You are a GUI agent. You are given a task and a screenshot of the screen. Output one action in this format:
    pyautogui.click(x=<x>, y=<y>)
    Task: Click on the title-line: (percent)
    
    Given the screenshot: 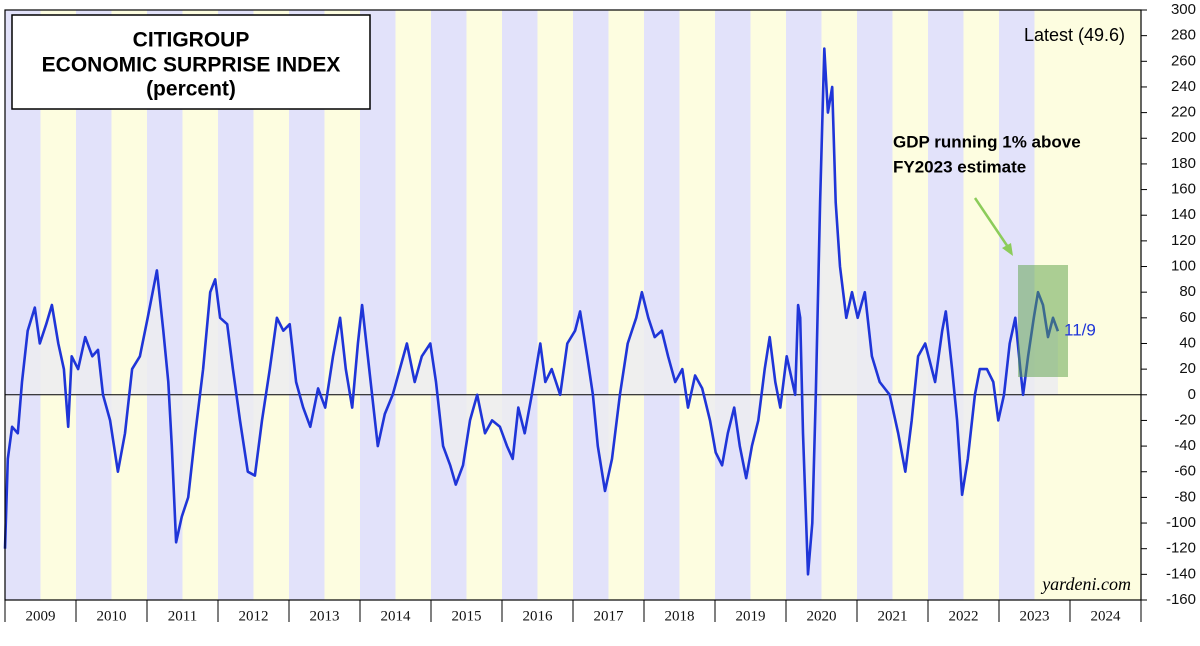 What is the action you would take?
    pyautogui.click(x=191, y=89)
    